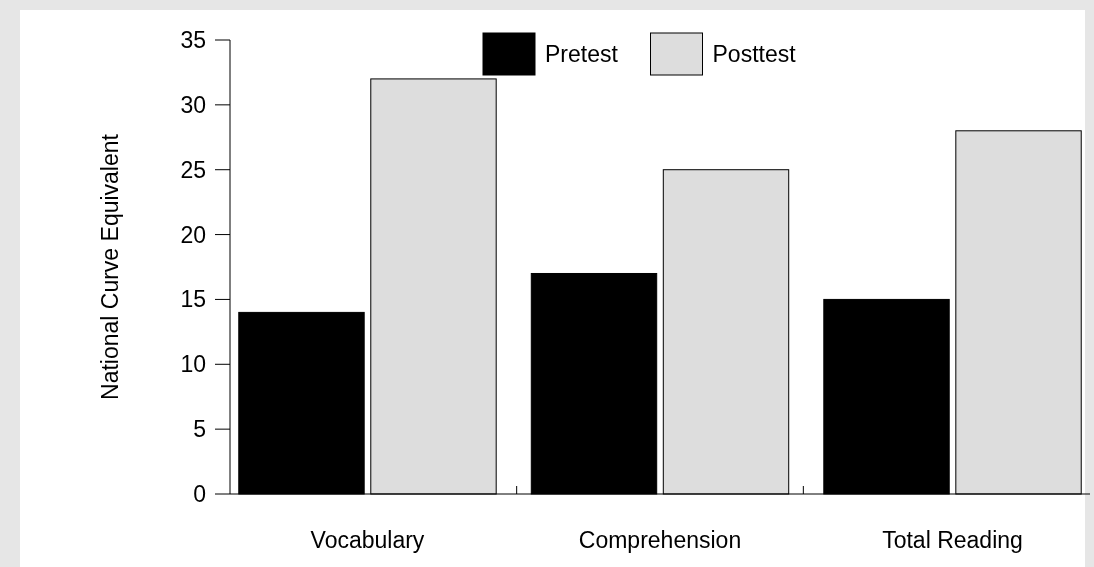 This screenshot has width=1094, height=567. Describe the element at coordinates (110, 266) in the screenshot. I see `y-axis-title: National Curve Equivalent` at that location.